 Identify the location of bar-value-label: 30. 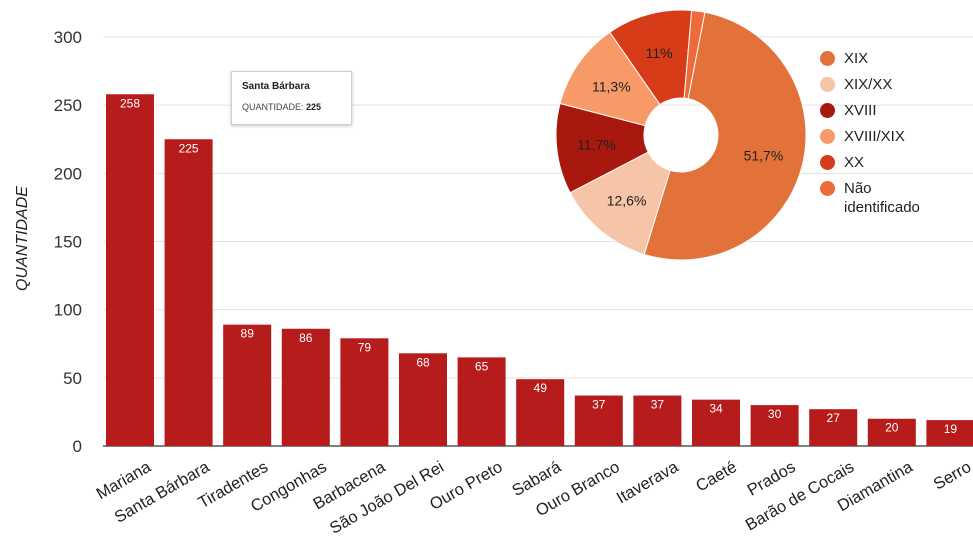
(775, 414).